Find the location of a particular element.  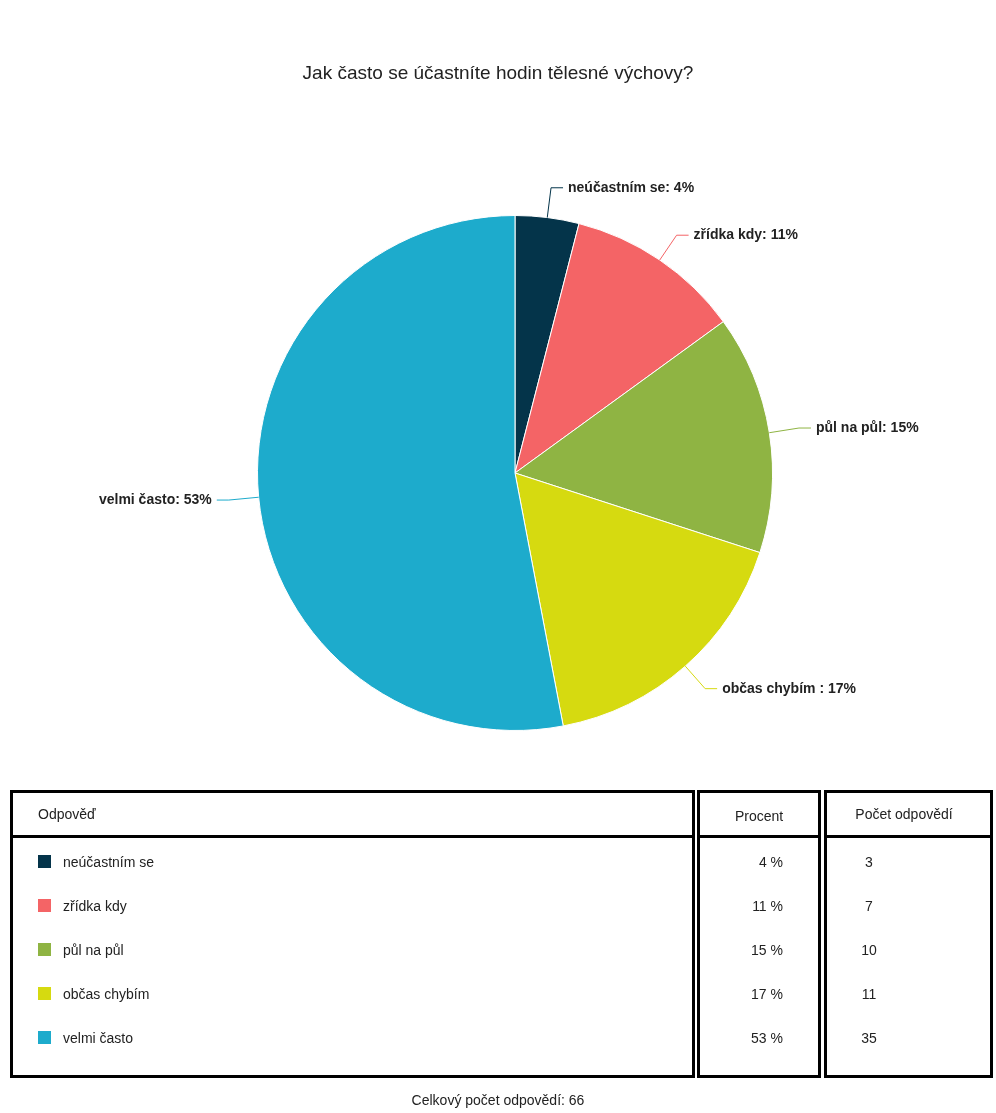

text: Počet odpovědí is located at coordinates (904, 814).